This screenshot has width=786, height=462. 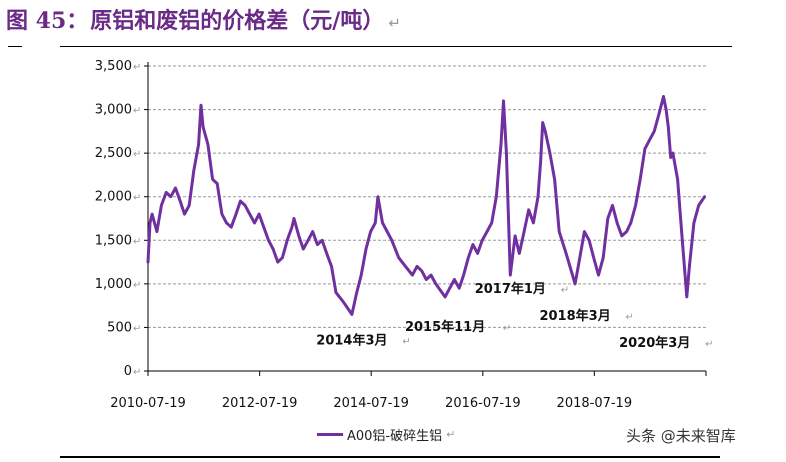 What do you see at coordinates (113, 153) in the screenshot?
I see `y-tick-label: 2,500` at bounding box center [113, 153].